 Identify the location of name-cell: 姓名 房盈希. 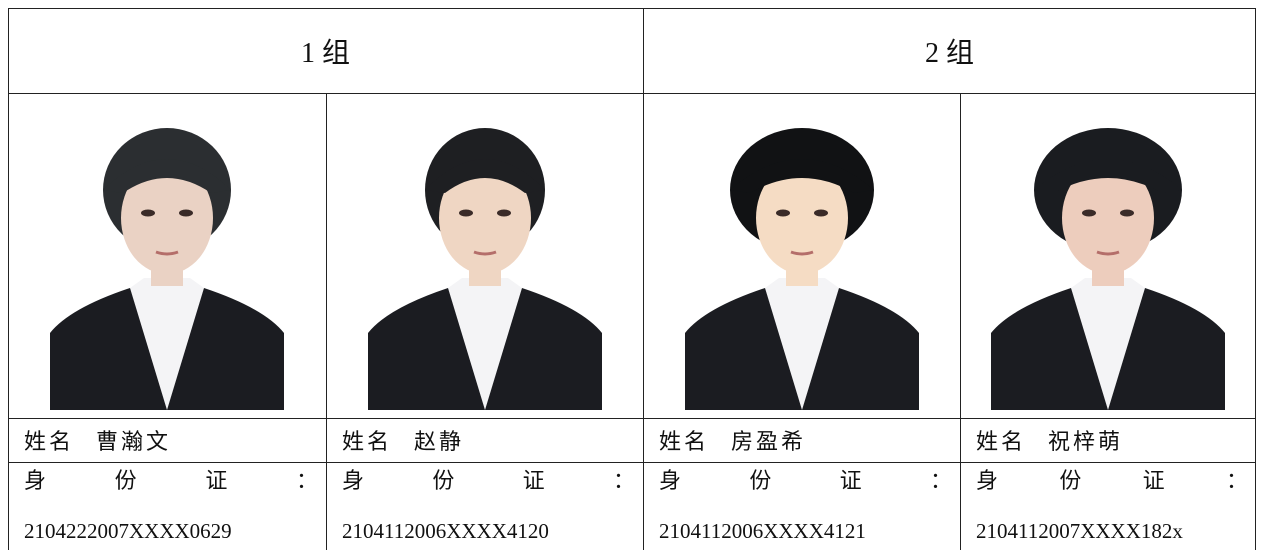
(732, 440).